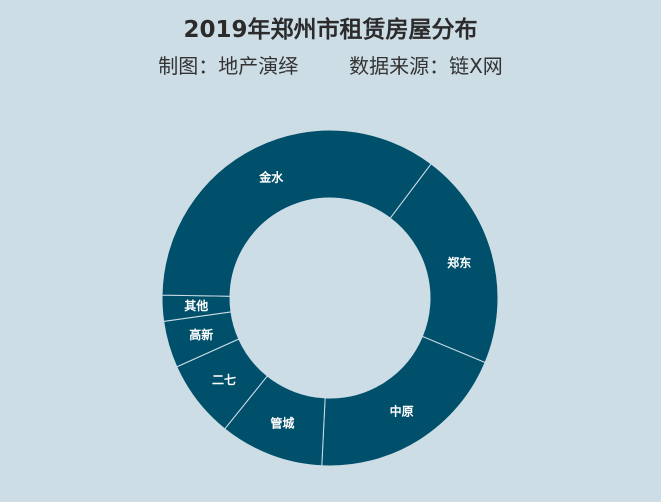 This screenshot has width=661, height=502. What do you see at coordinates (330, 64) in the screenshot?
I see `chart-subtitle: 制图：地产演绎 数据来源：链X网` at bounding box center [330, 64].